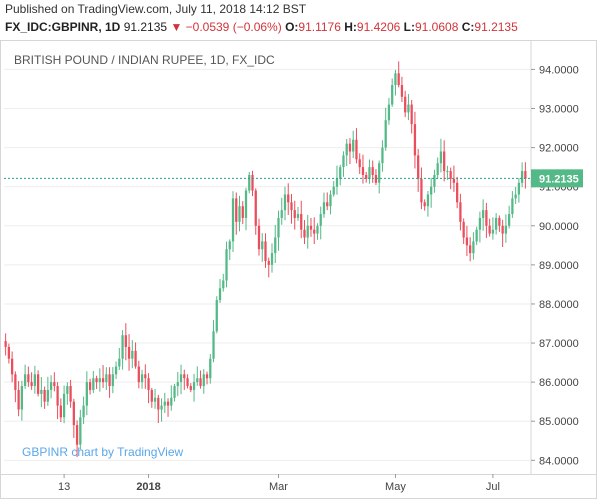  What do you see at coordinates (64, 487) in the screenshot?
I see `x-tick-label: 13` at bounding box center [64, 487].